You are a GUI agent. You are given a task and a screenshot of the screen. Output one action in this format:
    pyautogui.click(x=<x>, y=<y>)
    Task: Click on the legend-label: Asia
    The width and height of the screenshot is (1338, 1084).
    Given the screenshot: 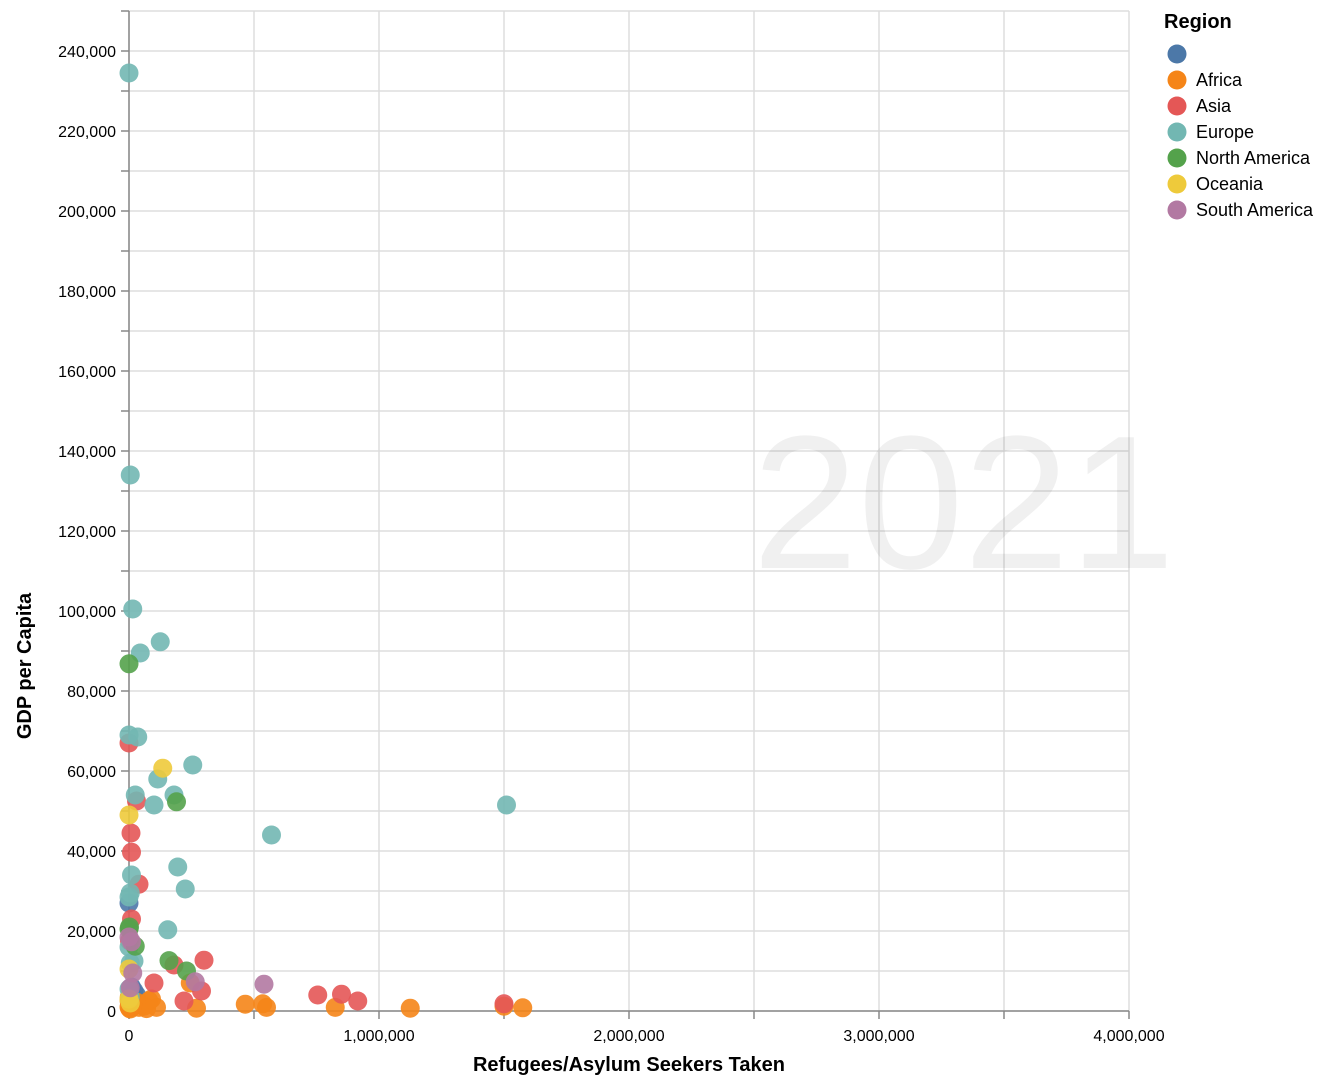 What is the action you would take?
    pyautogui.click(x=1214, y=106)
    